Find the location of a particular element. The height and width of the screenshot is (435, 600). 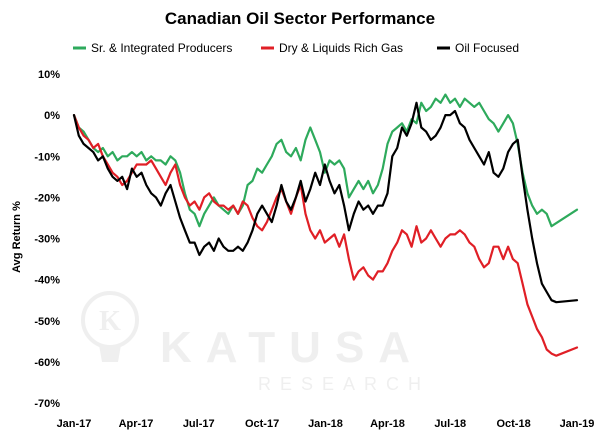

watermark: K KATUSA RESEARCH is located at coordinates (255, 342).